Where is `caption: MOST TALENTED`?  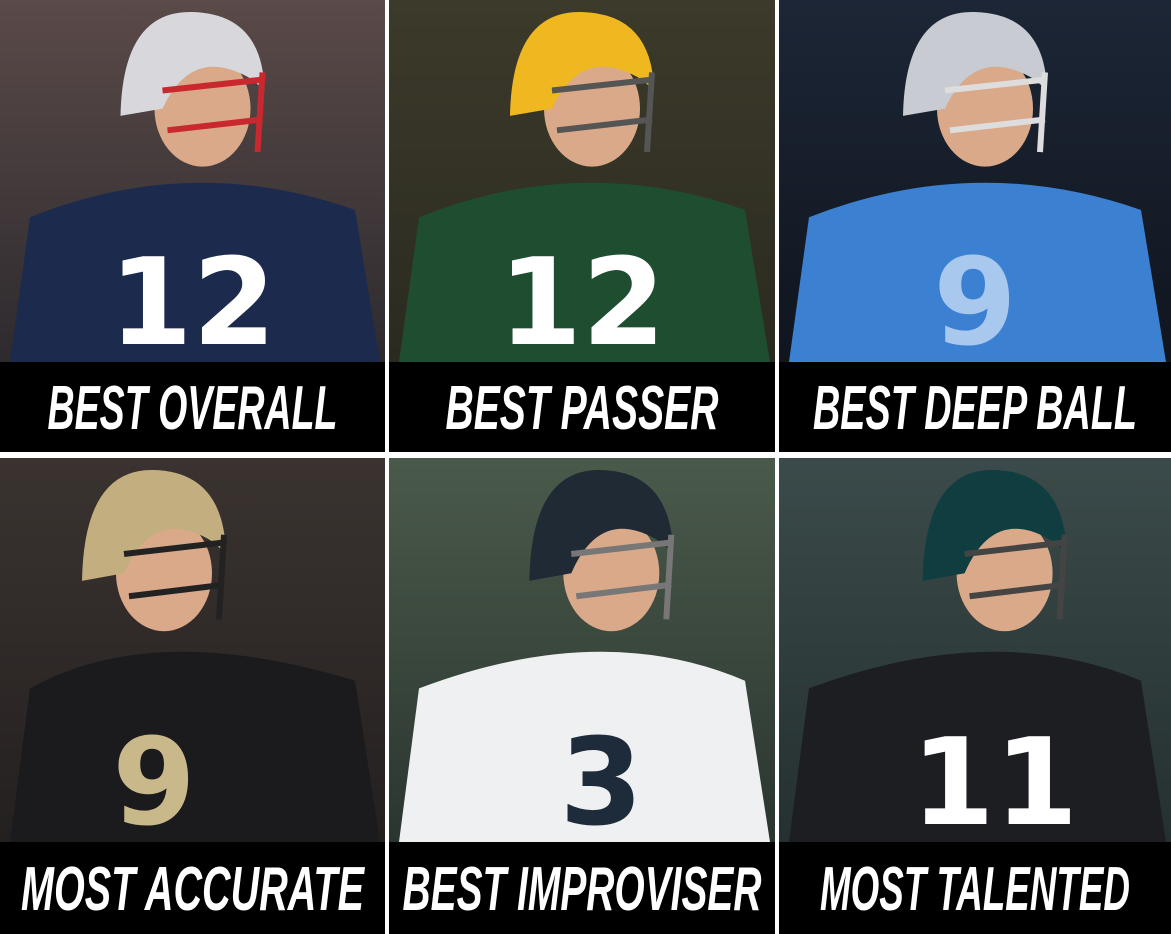
caption: MOST TALENTED is located at coordinates (975, 889).